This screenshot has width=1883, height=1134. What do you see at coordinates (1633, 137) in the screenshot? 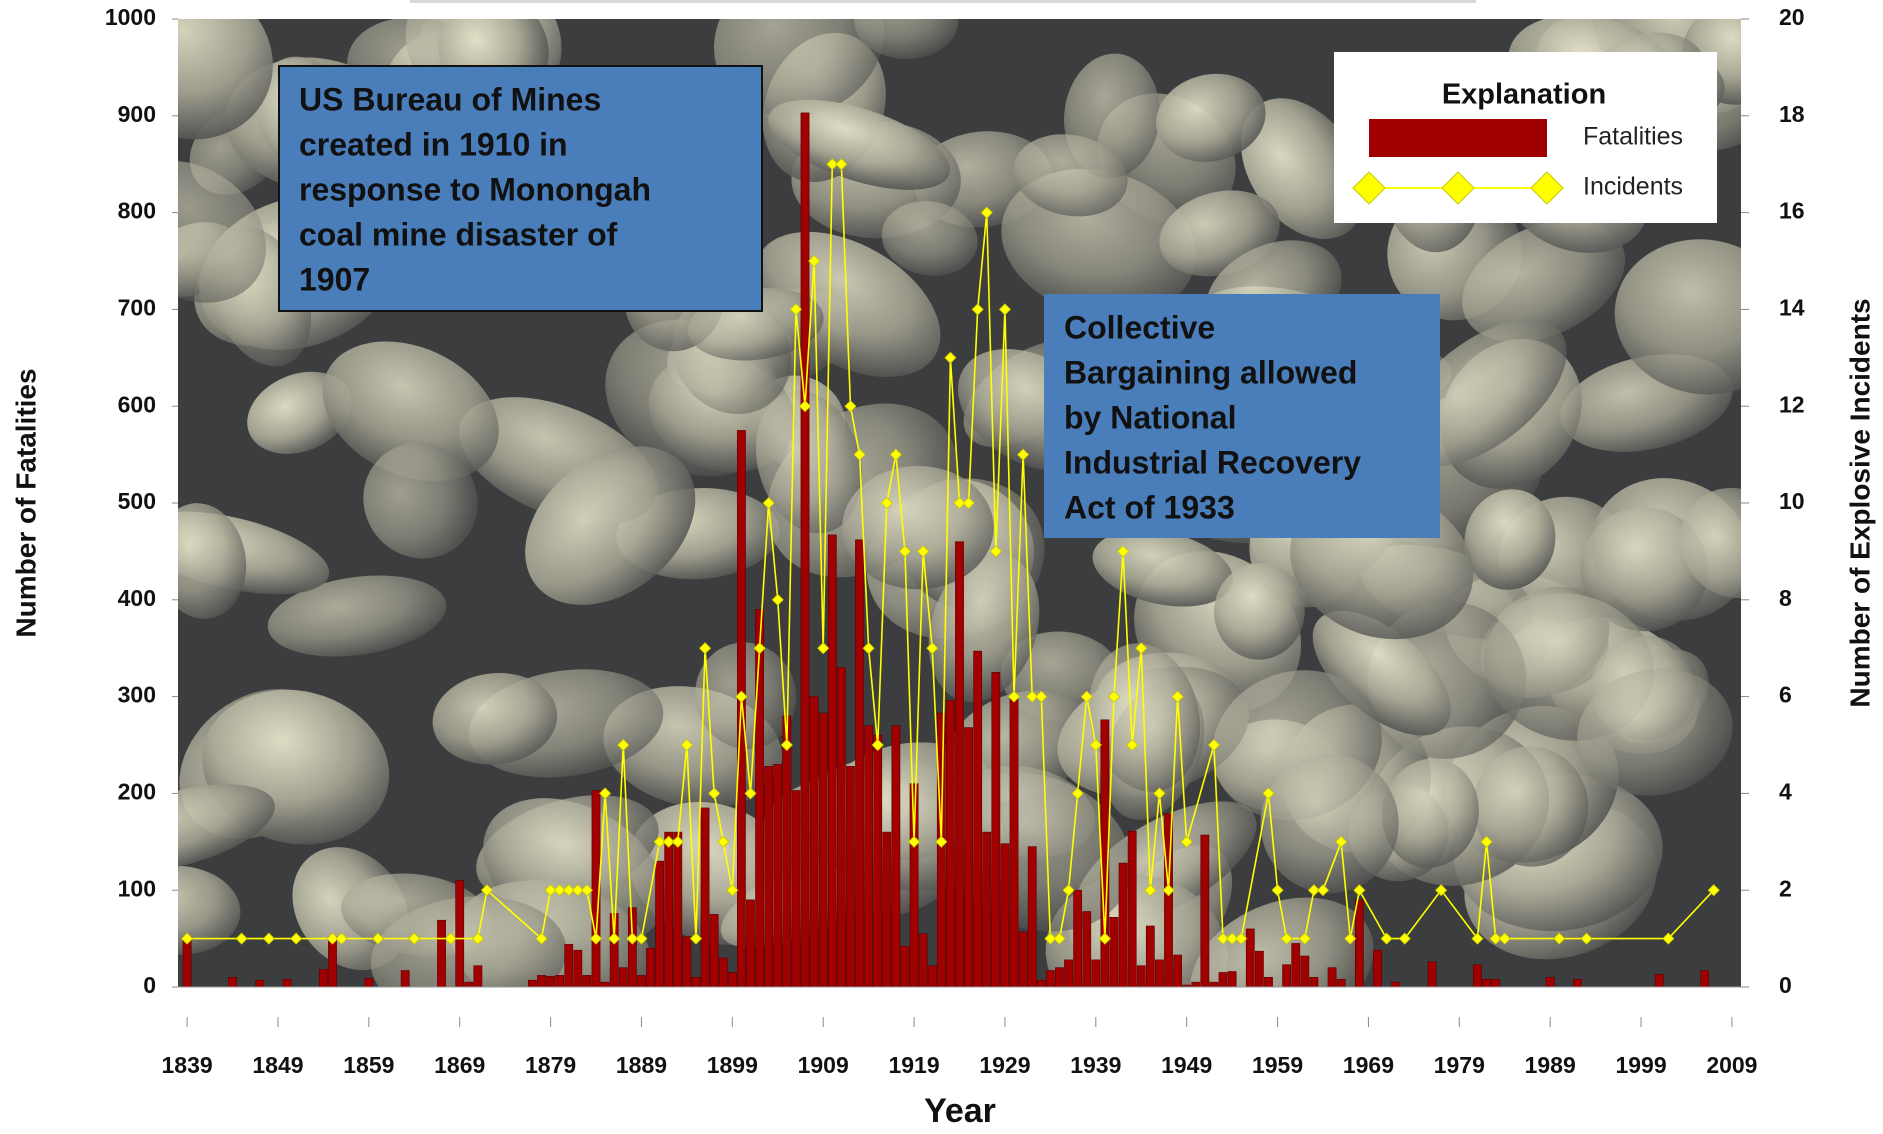
I see `legend-label: Fatalities` at bounding box center [1633, 137].